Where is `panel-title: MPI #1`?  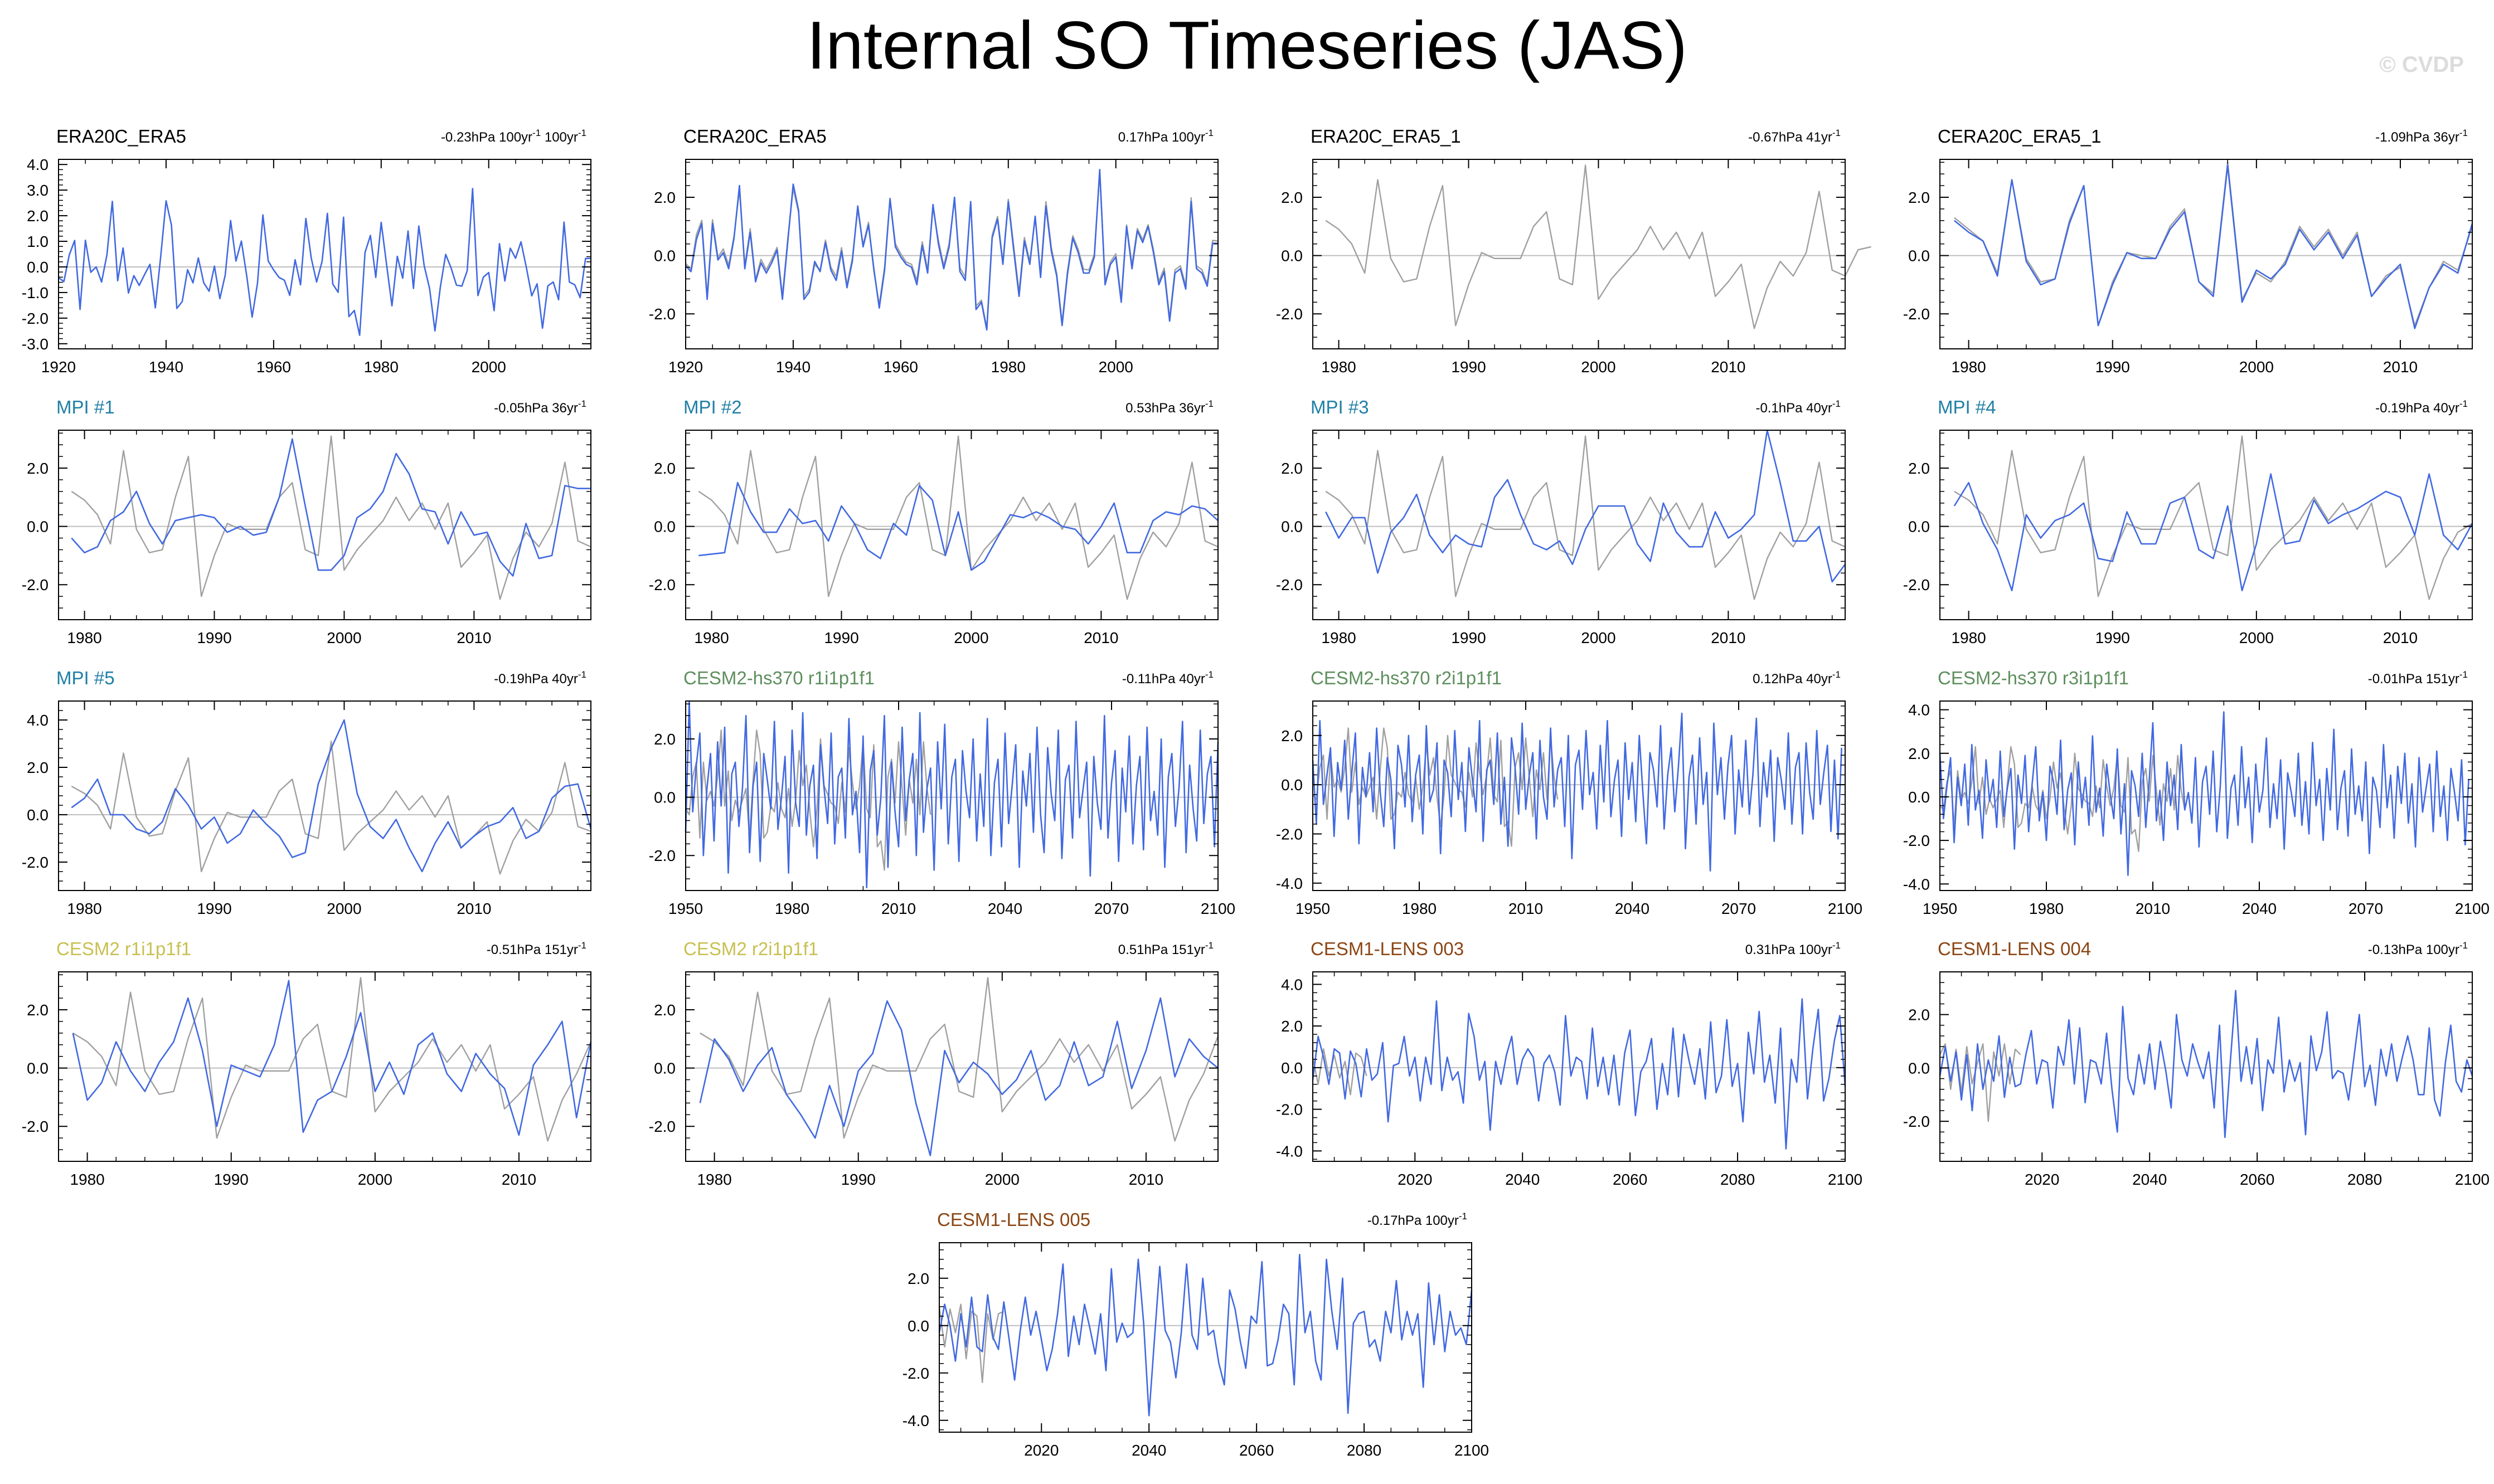 panel-title: MPI #1 is located at coordinates (85, 407).